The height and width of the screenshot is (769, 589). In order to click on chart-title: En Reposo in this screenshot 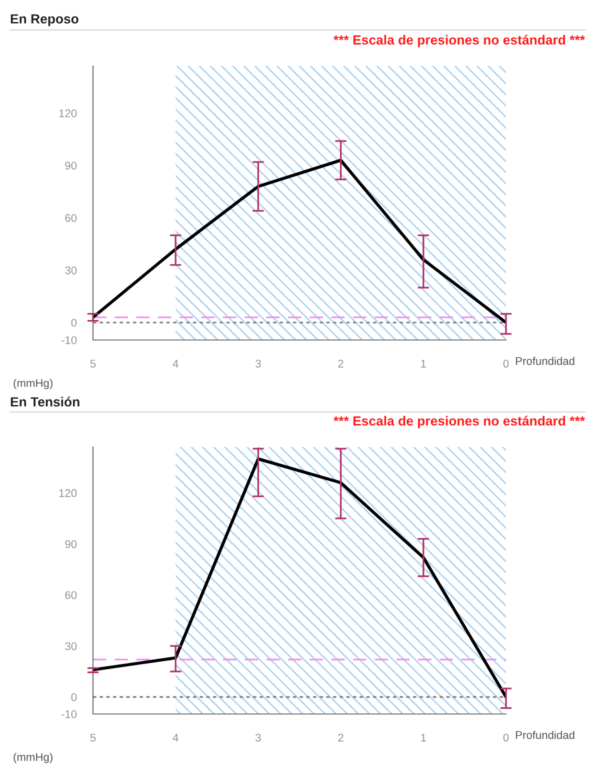, I will do `click(44, 20)`.